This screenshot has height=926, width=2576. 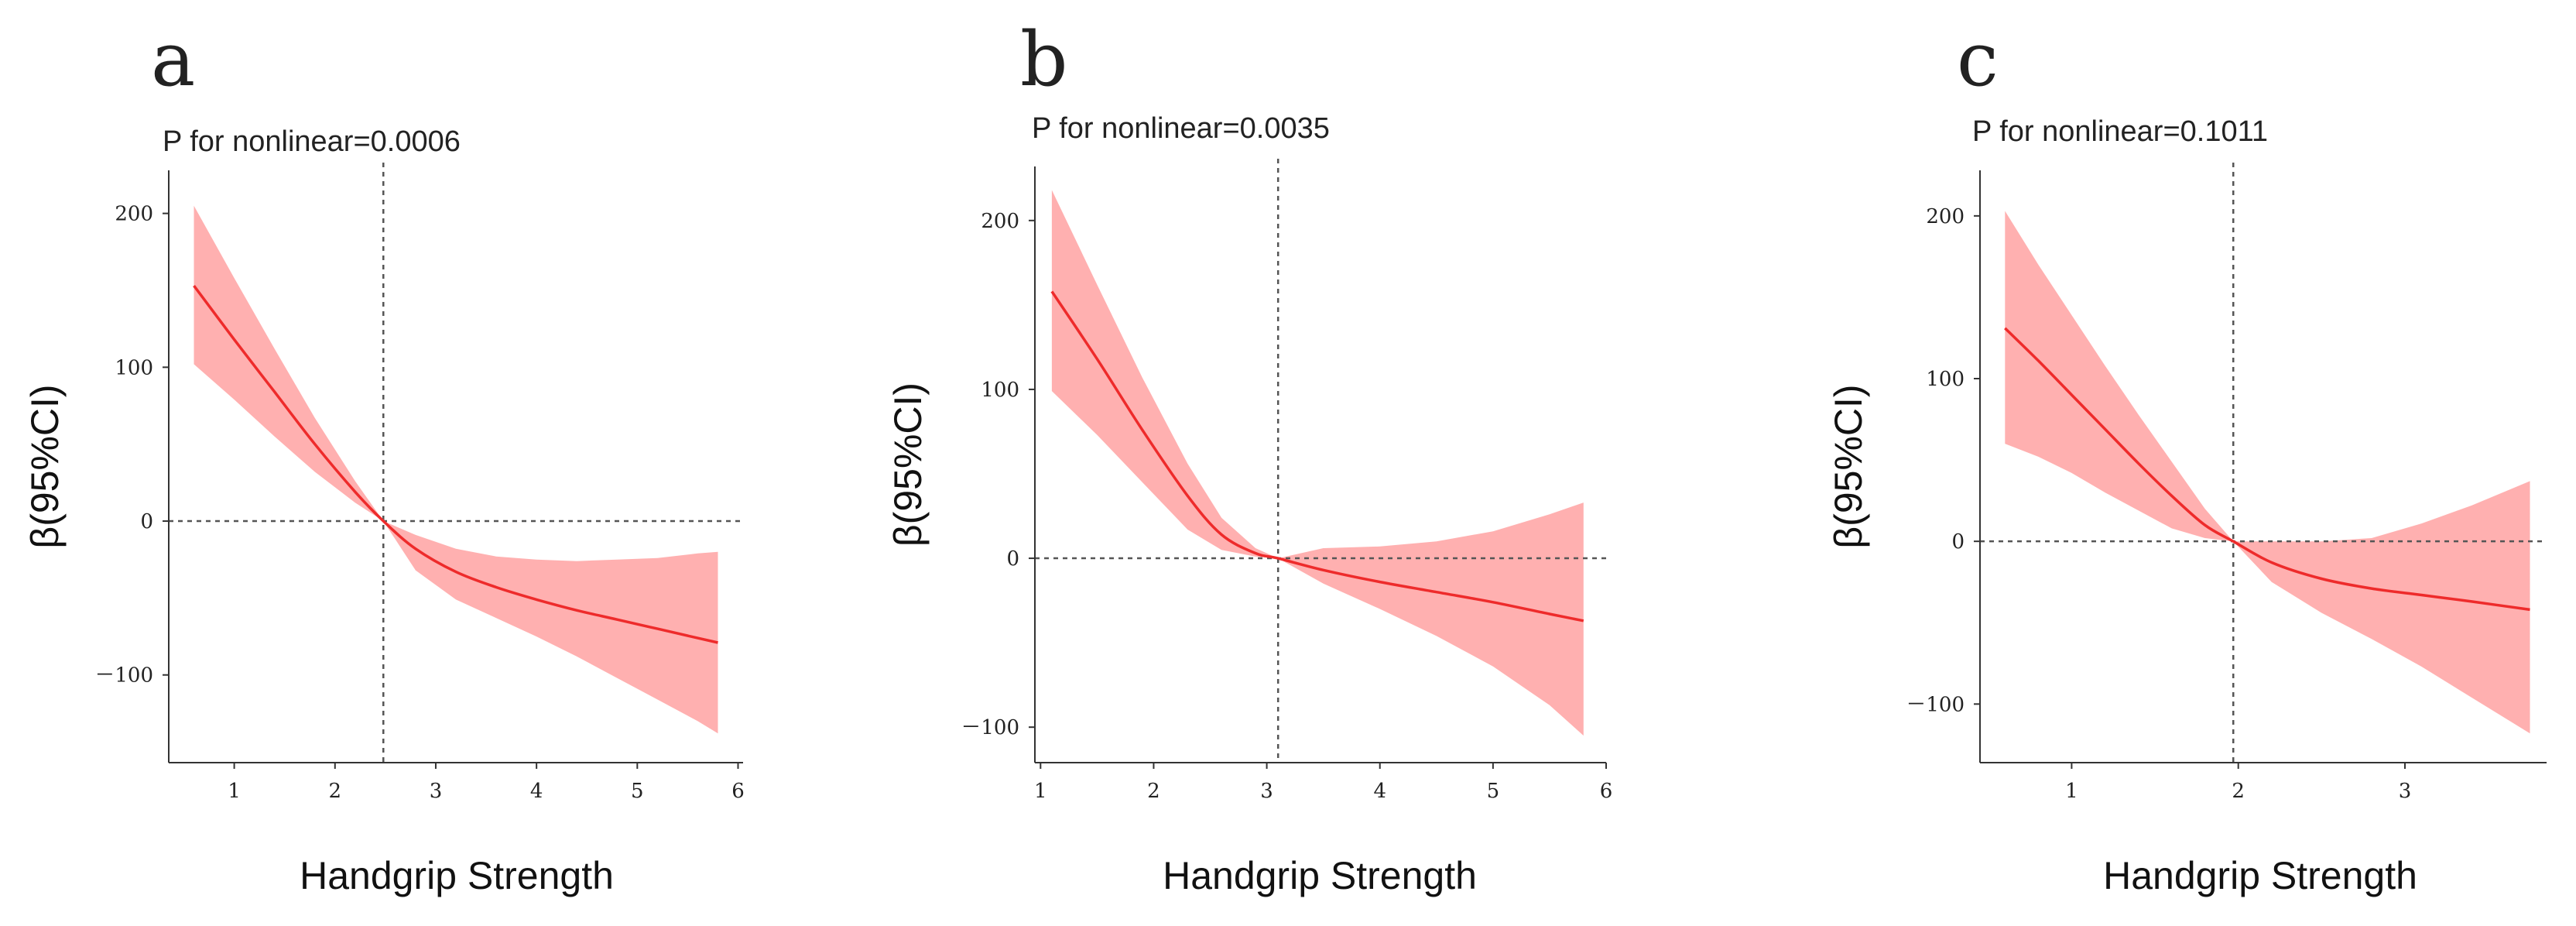 I want to click on panel-letter: c, so click(x=1978, y=60).